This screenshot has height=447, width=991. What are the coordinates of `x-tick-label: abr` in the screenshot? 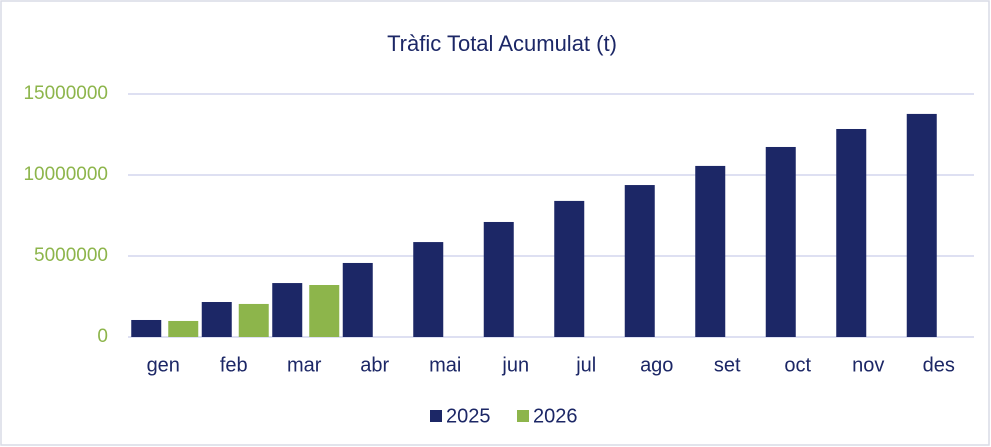 It's located at (374, 365).